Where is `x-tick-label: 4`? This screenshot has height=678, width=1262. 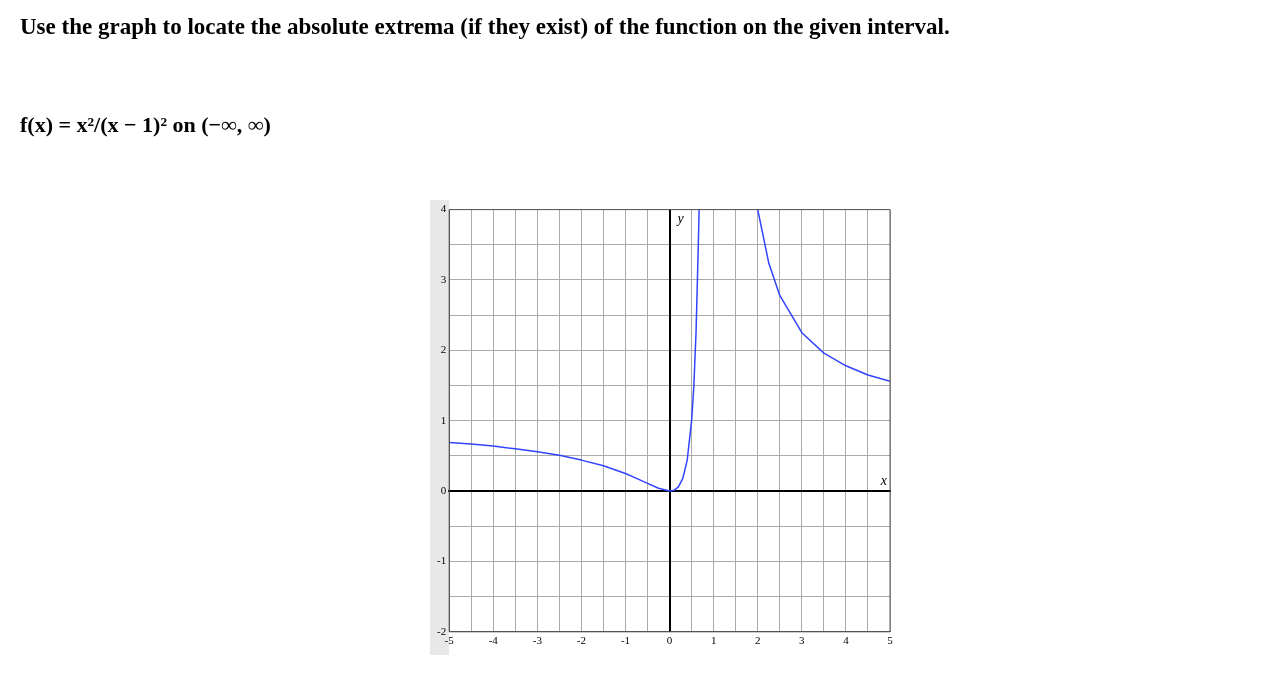 x-tick-label: 4 is located at coordinates (846, 640).